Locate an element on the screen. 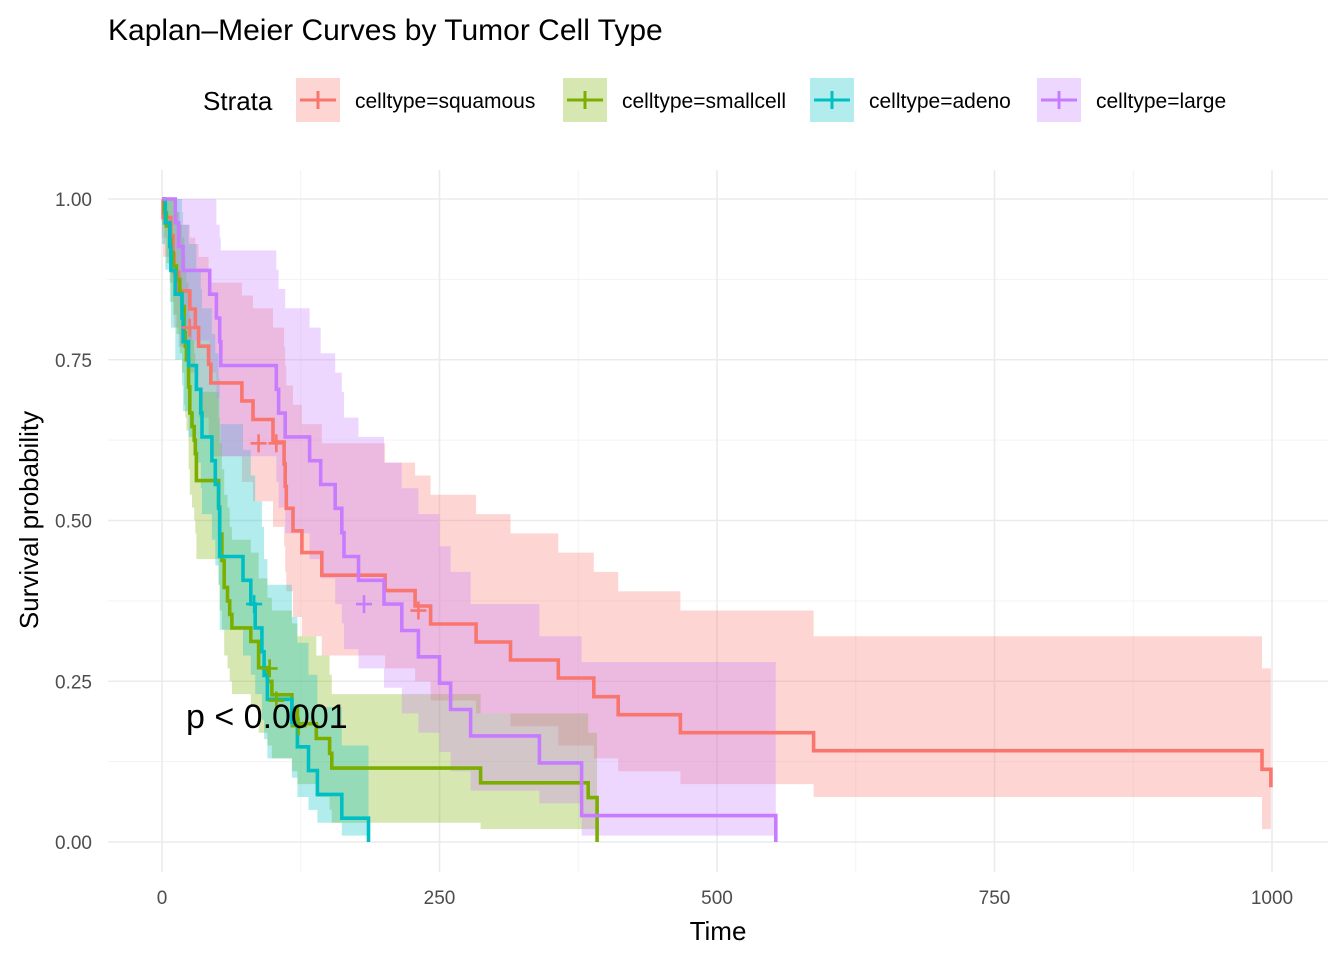 The width and height of the screenshot is (1344, 960). y-tick-label: 0.75 is located at coordinates (73, 361).